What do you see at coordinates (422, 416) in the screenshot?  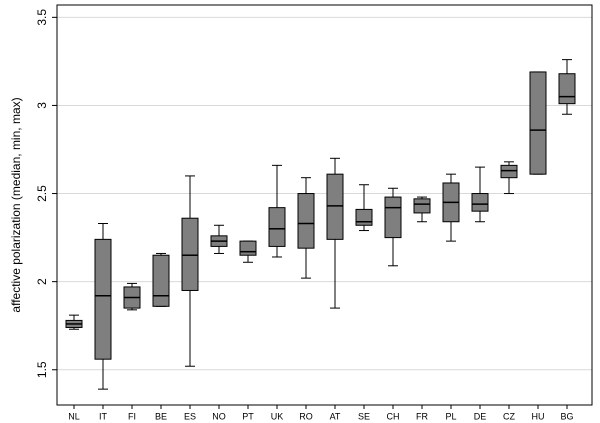 I see `x-tick-label: FR` at bounding box center [422, 416].